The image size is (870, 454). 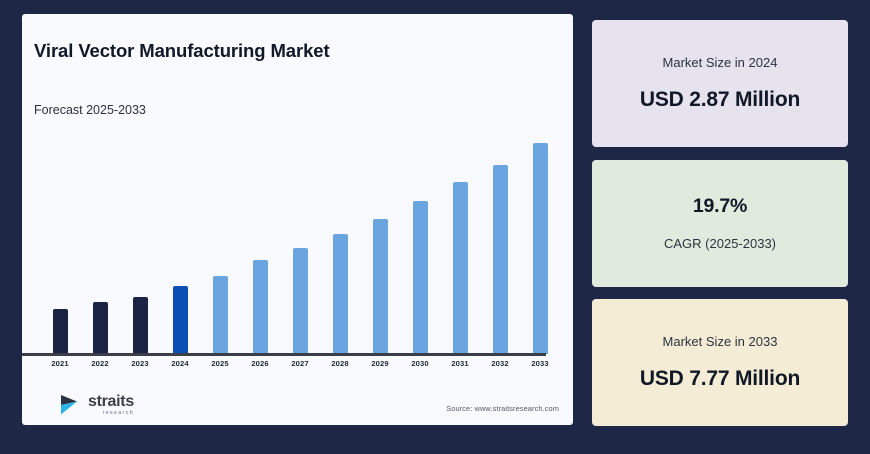 What do you see at coordinates (180, 363) in the screenshot?
I see `x-axis-label-2024: 2024` at bounding box center [180, 363].